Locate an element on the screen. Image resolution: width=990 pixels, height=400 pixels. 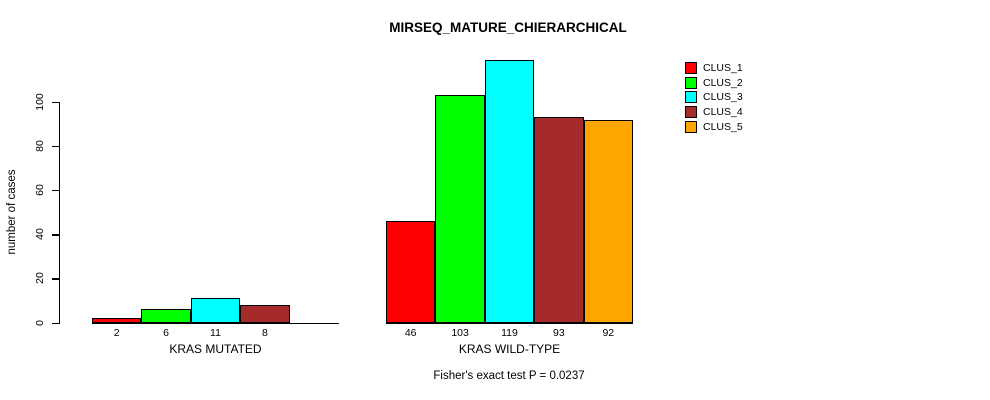
bar-value-label: 11 is located at coordinates (215, 332).